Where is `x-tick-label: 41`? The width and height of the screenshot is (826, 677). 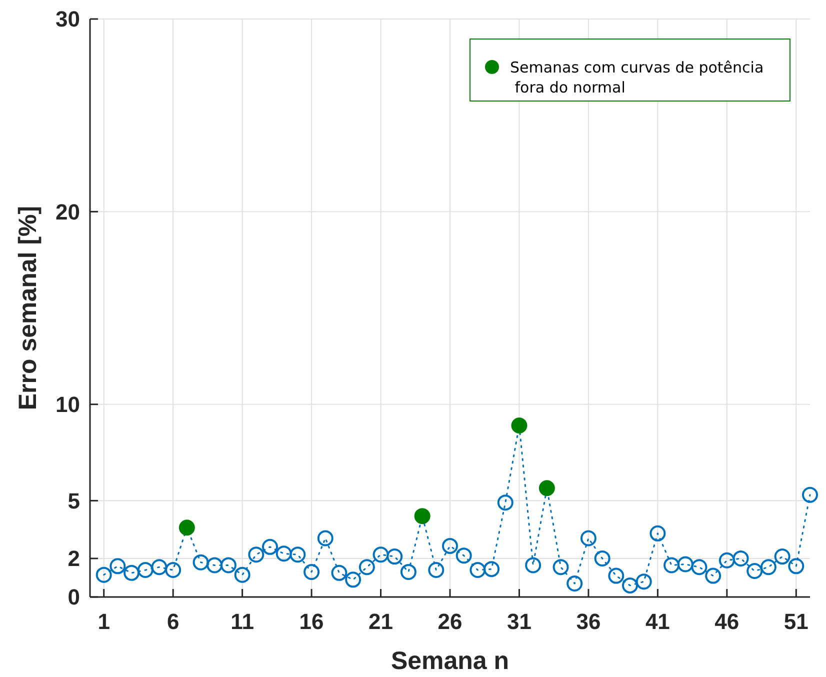 x-tick-label: 41 is located at coordinates (657, 621).